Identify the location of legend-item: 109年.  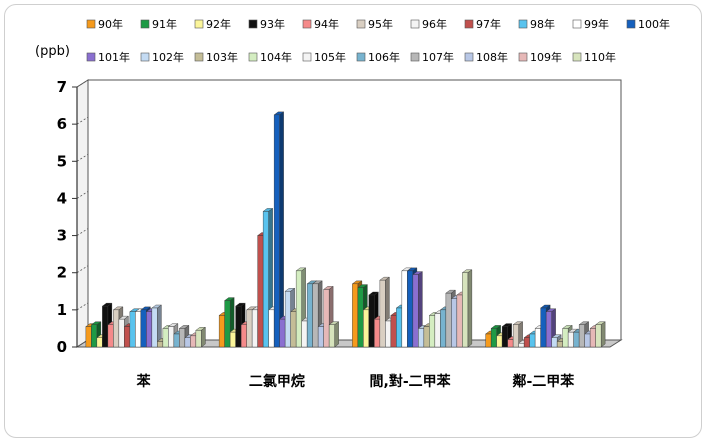
(540, 57).